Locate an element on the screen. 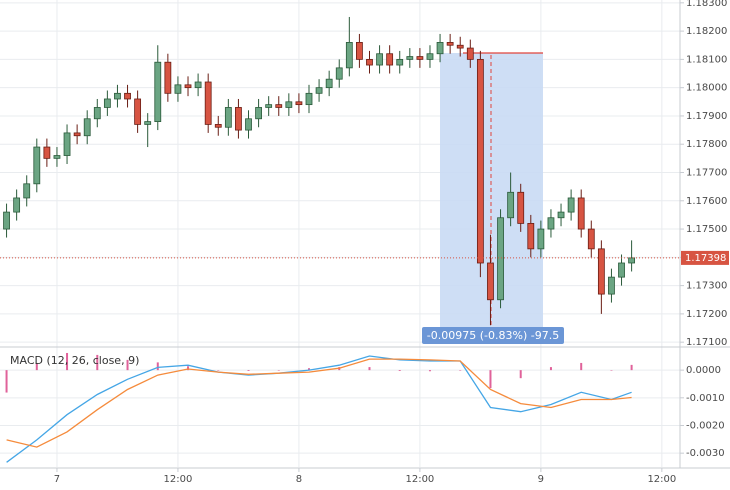  y-tick-label: 1.17800 is located at coordinates (706, 144).